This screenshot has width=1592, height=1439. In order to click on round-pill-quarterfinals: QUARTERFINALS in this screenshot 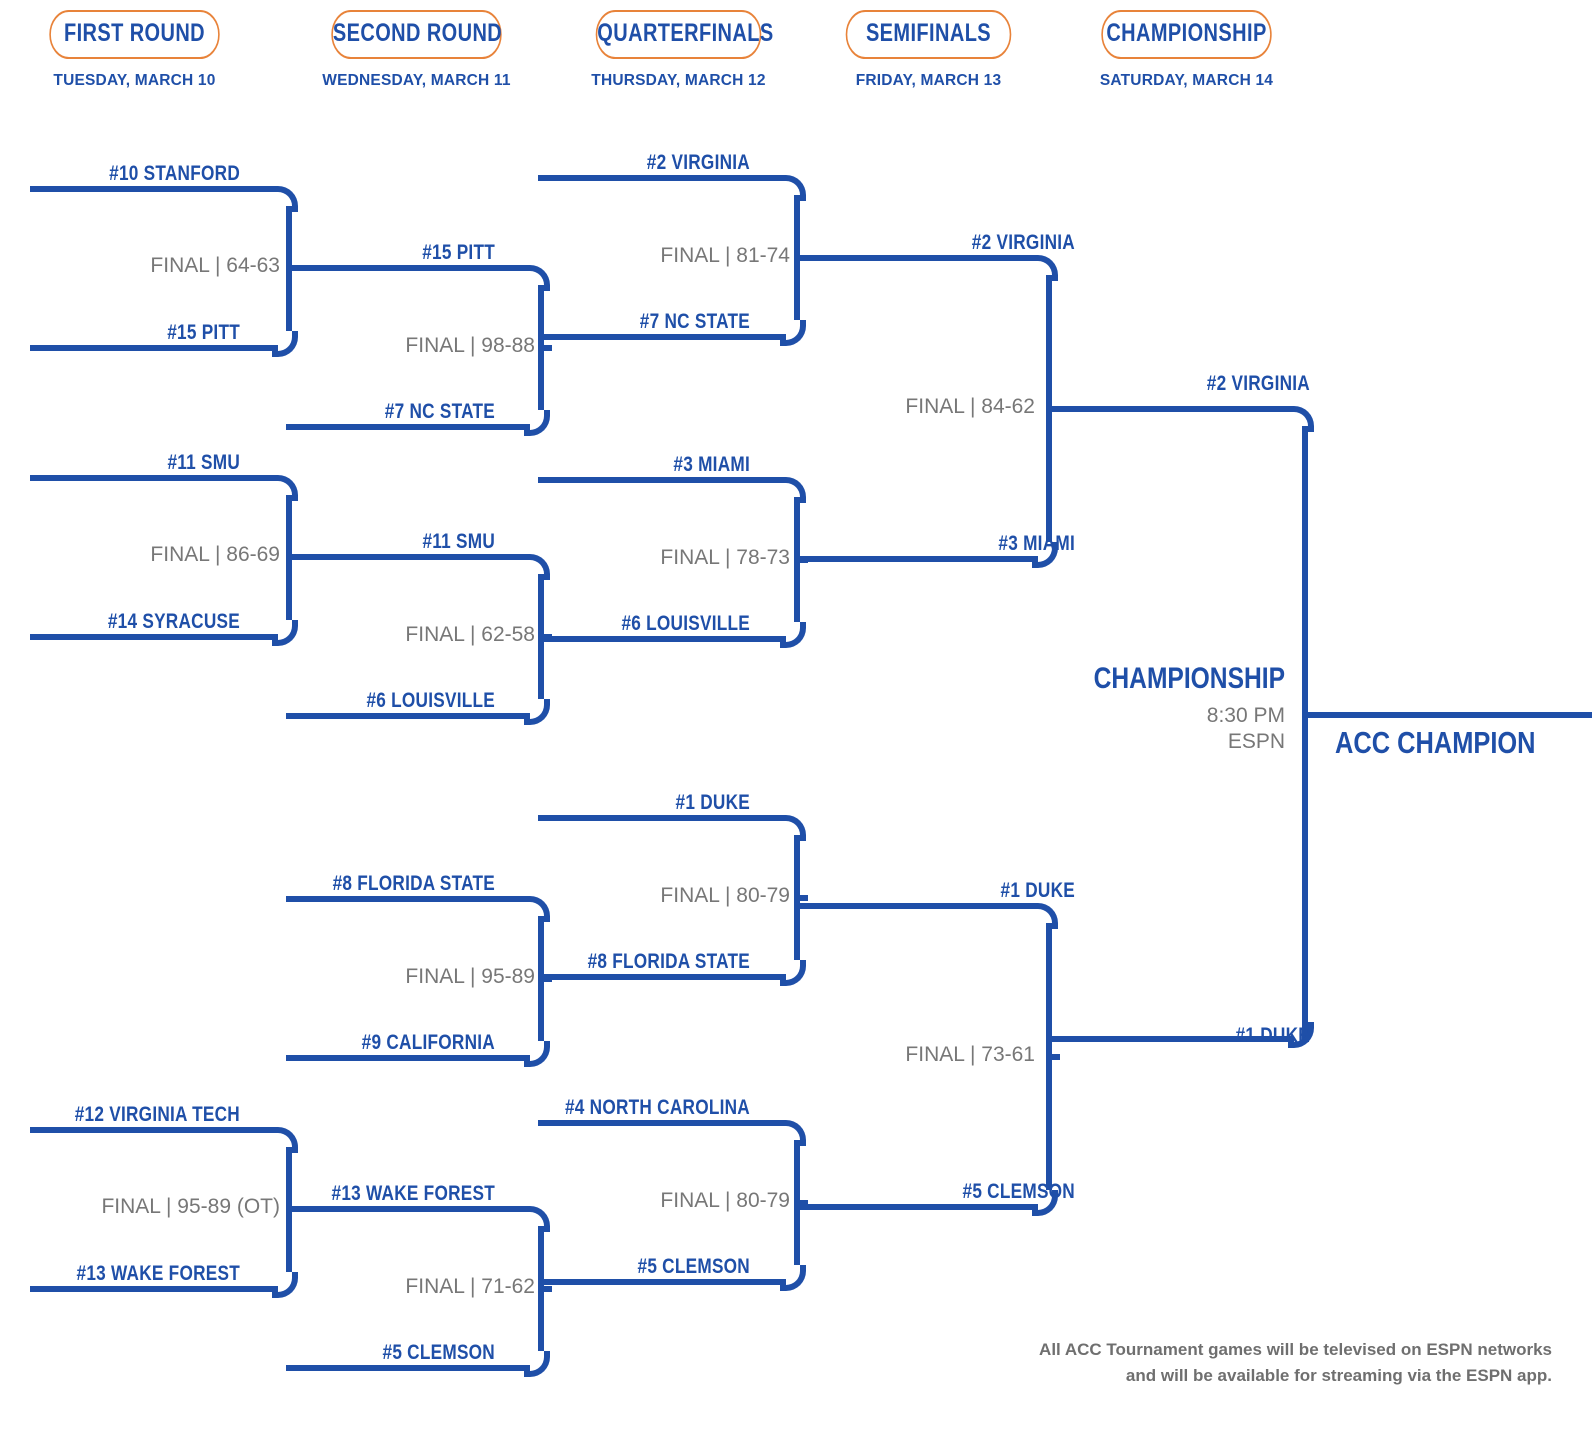, I will do `click(684, 34)`.